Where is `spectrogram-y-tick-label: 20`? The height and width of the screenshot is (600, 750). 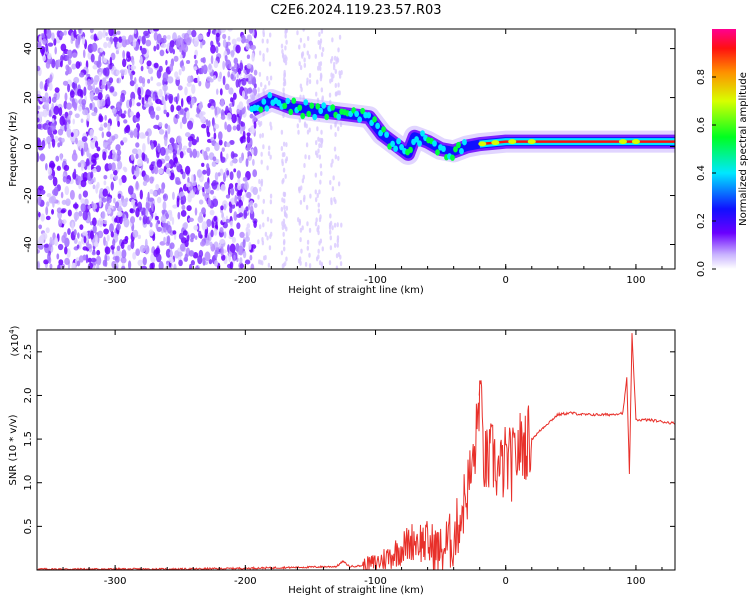 spectrogram-y-tick-label: 20 is located at coordinates (28, 97).